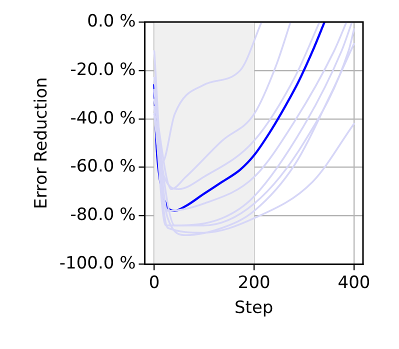 This screenshot has height=349, width=399. Describe the element at coordinates (103, 118) in the screenshot. I see `y-tick-label: -40.0 %` at that location.